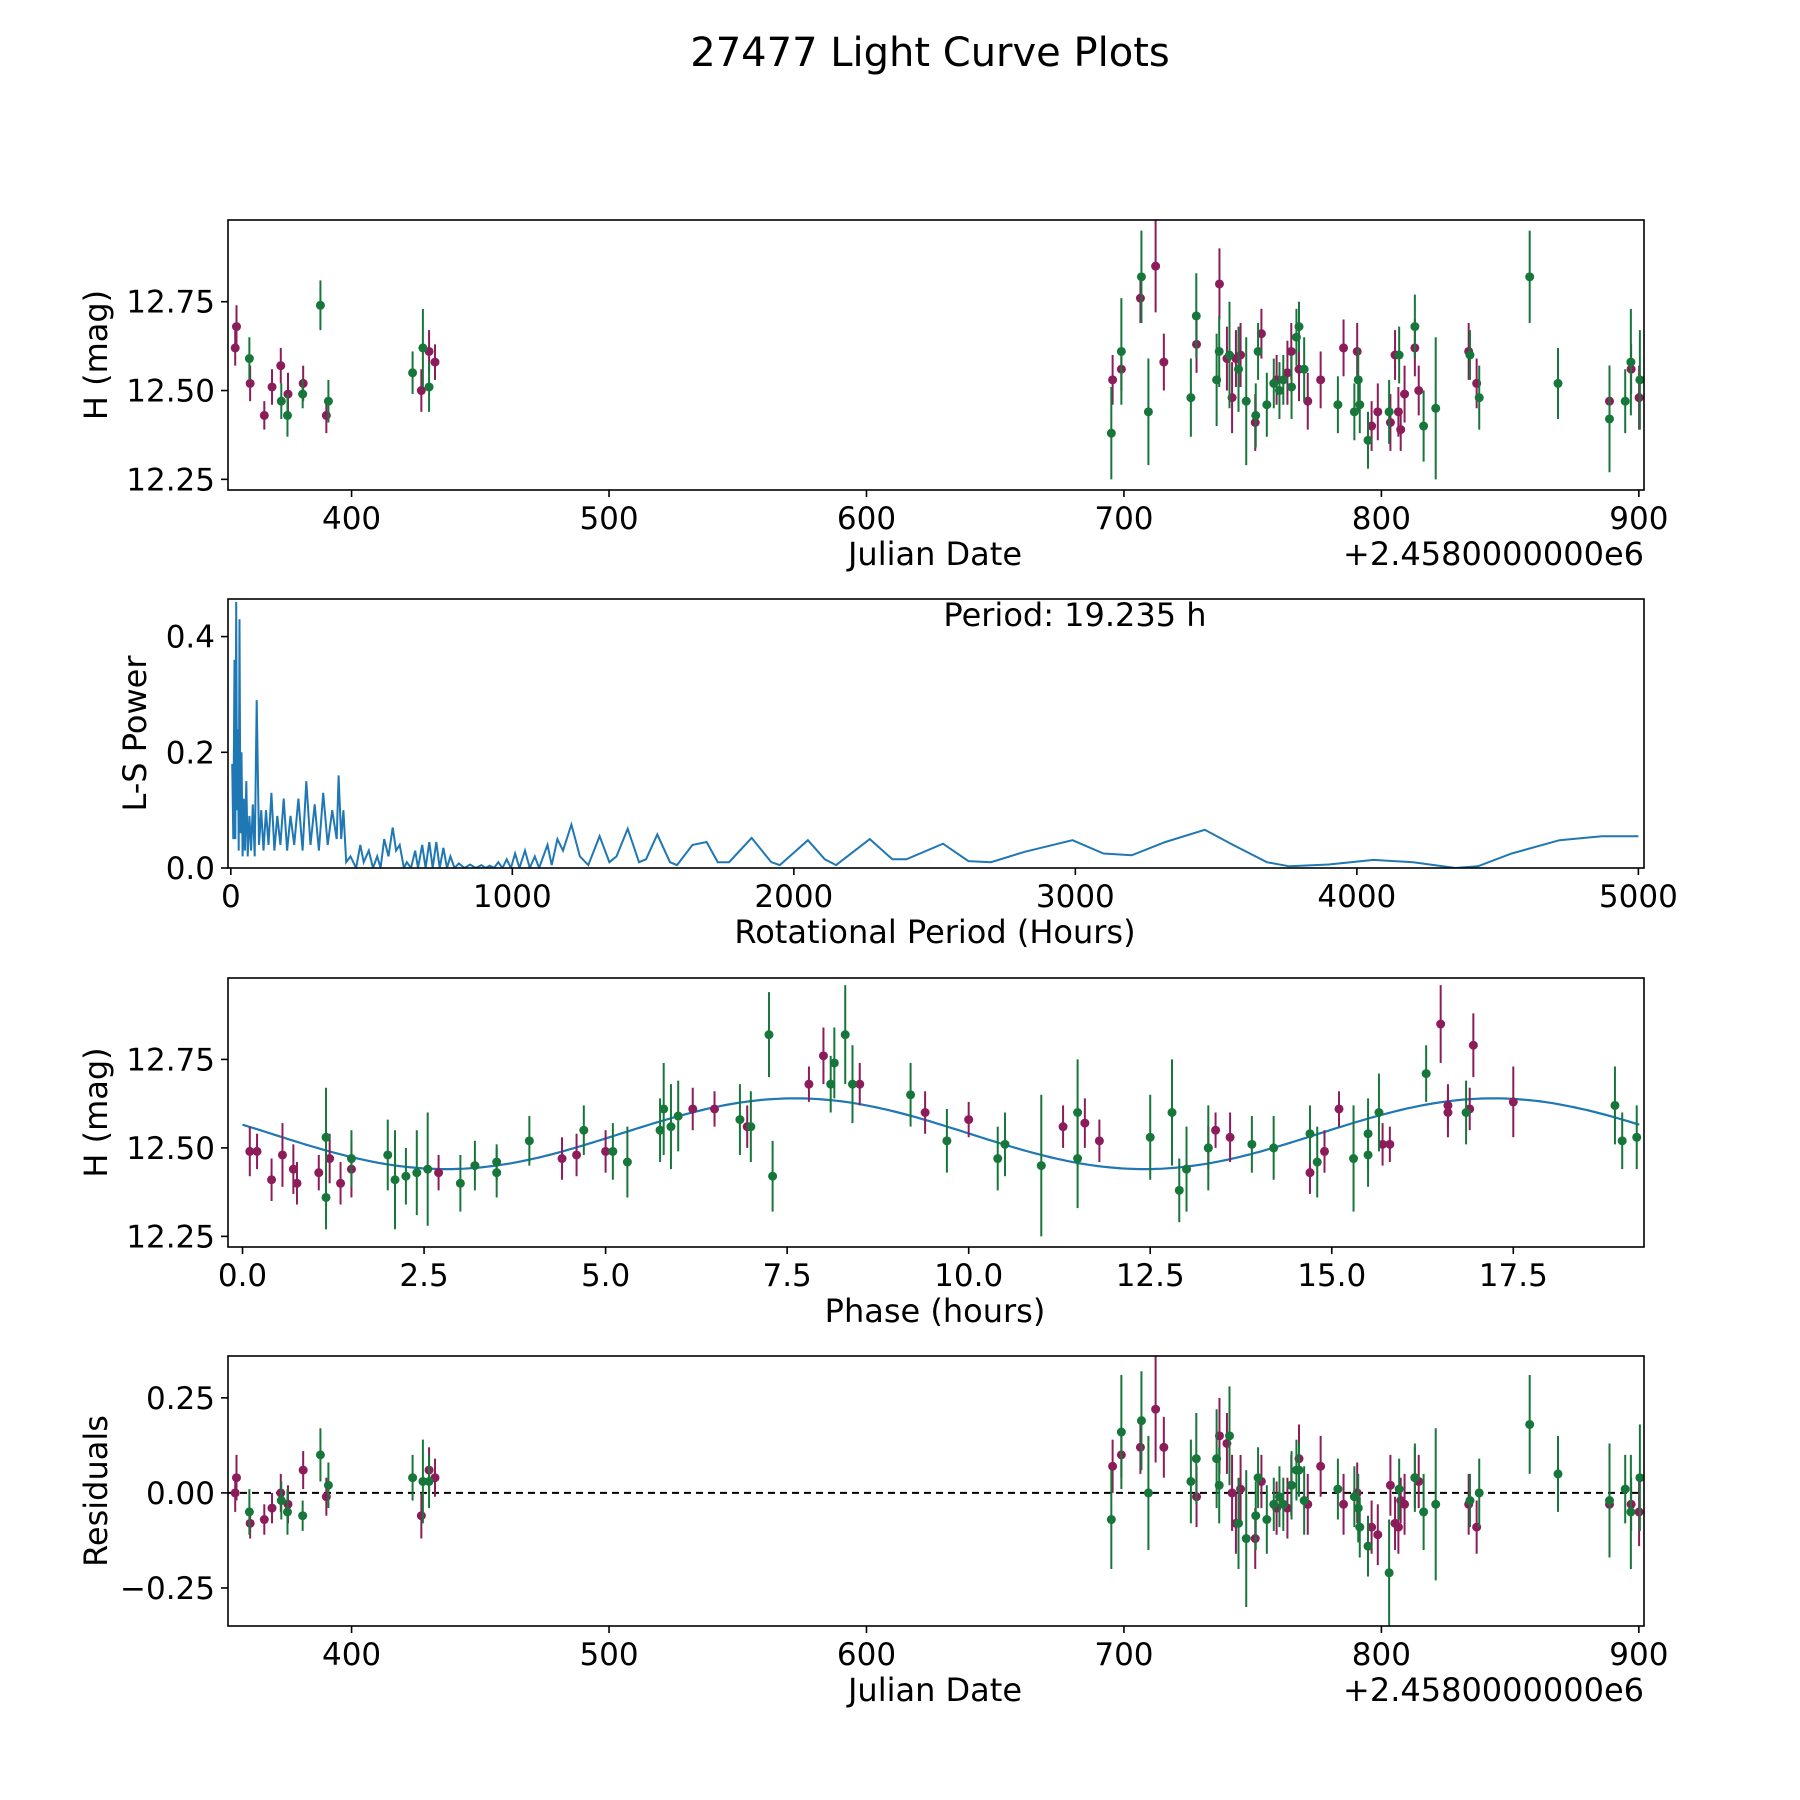 The height and width of the screenshot is (1800, 1800). Describe the element at coordinates (793, 897) in the screenshot. I see `x-tick-label: 2000` at that location.